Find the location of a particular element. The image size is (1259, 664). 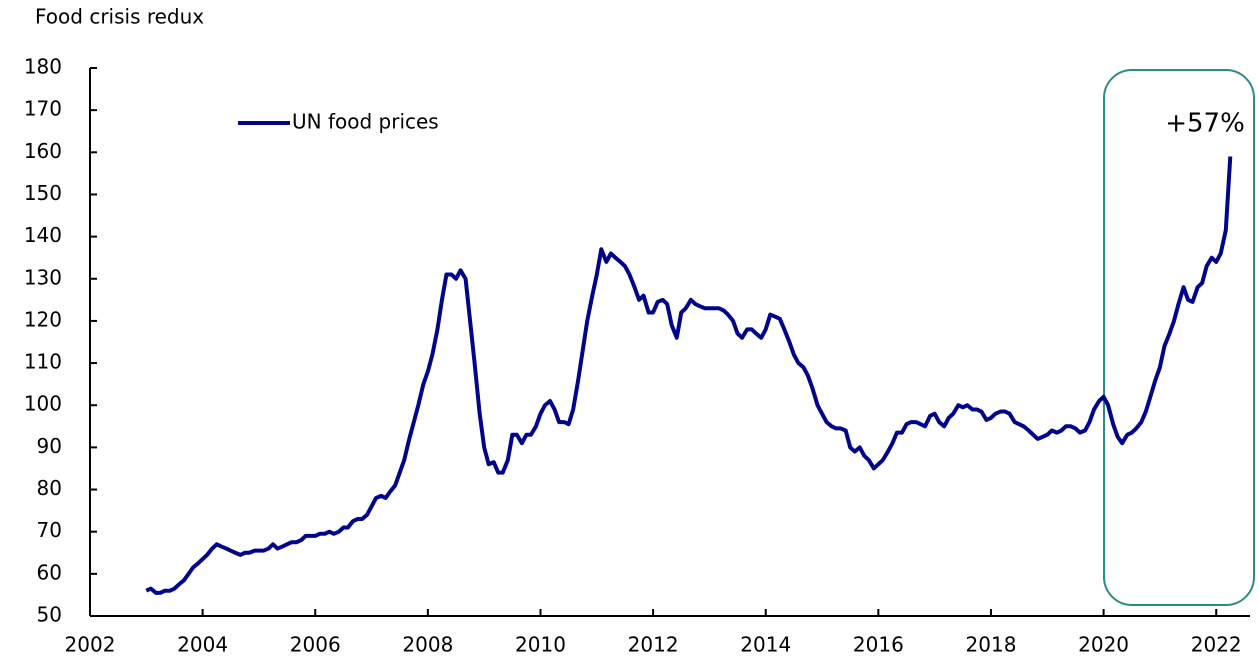

x-tick-label: 2002 is located at coordinates (90, 645).